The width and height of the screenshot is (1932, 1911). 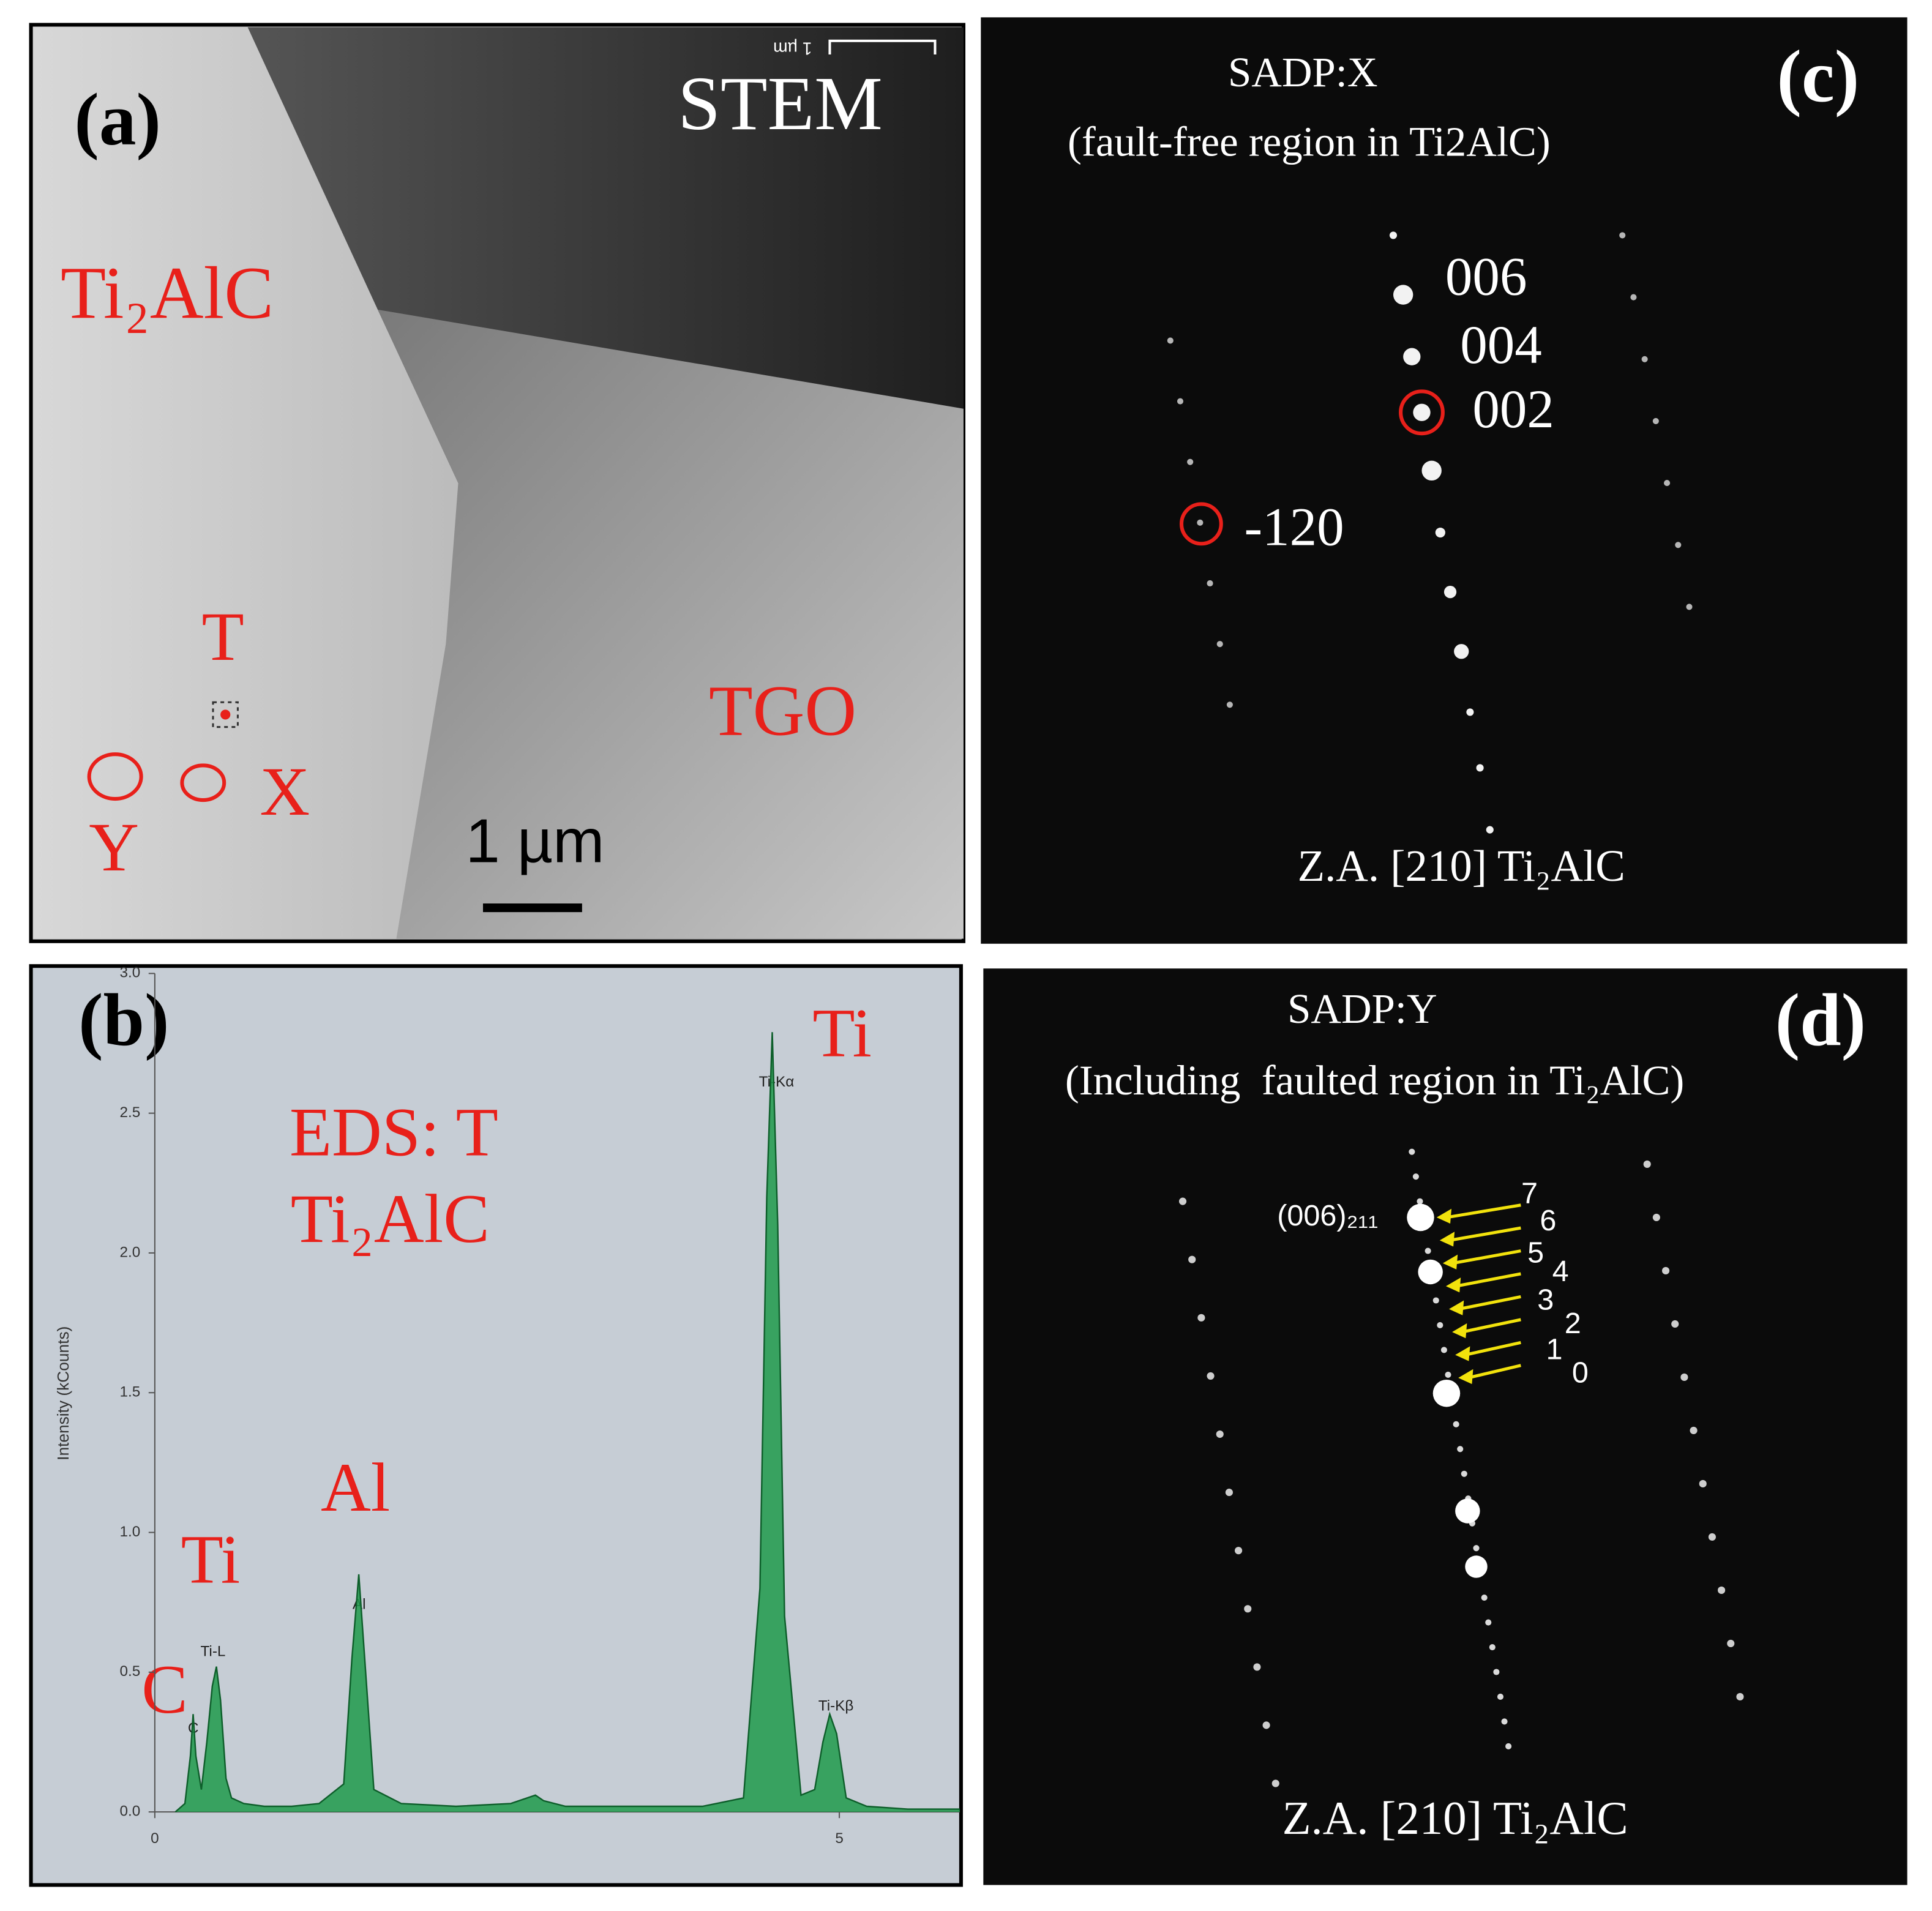 What do you see at coordinates (1545, 1299) in the screenshot?
I see `arrow-label: 3` at bounding box center [1545, 1299].